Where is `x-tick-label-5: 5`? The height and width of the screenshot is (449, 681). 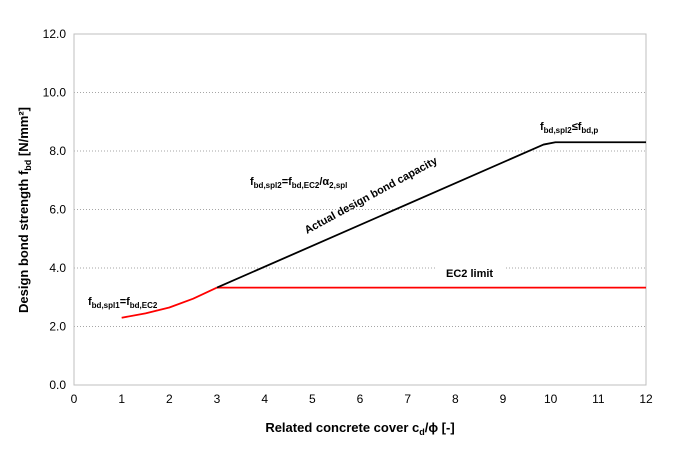 x-tick-label-5: 5 is located at coordinates (312, 399).